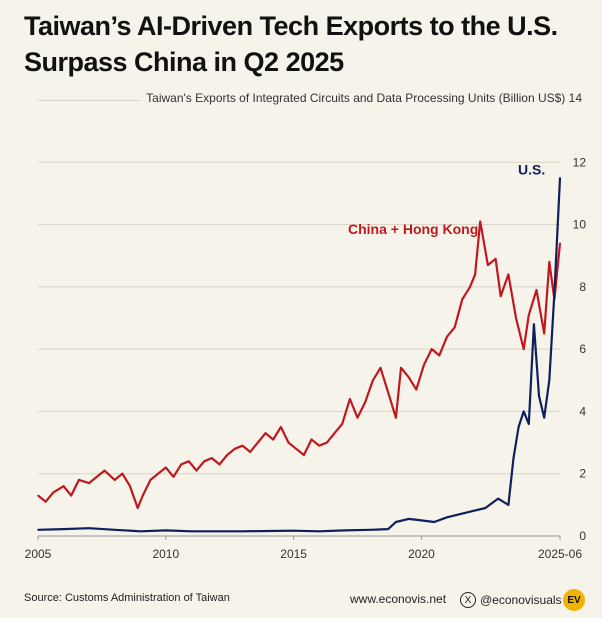 The width and height of the screenshot is (602, 618). What do you see at coordinates (582, 287) in the screenshot?
I see `y-tick-label: 8` at bounding box center [582, 287].